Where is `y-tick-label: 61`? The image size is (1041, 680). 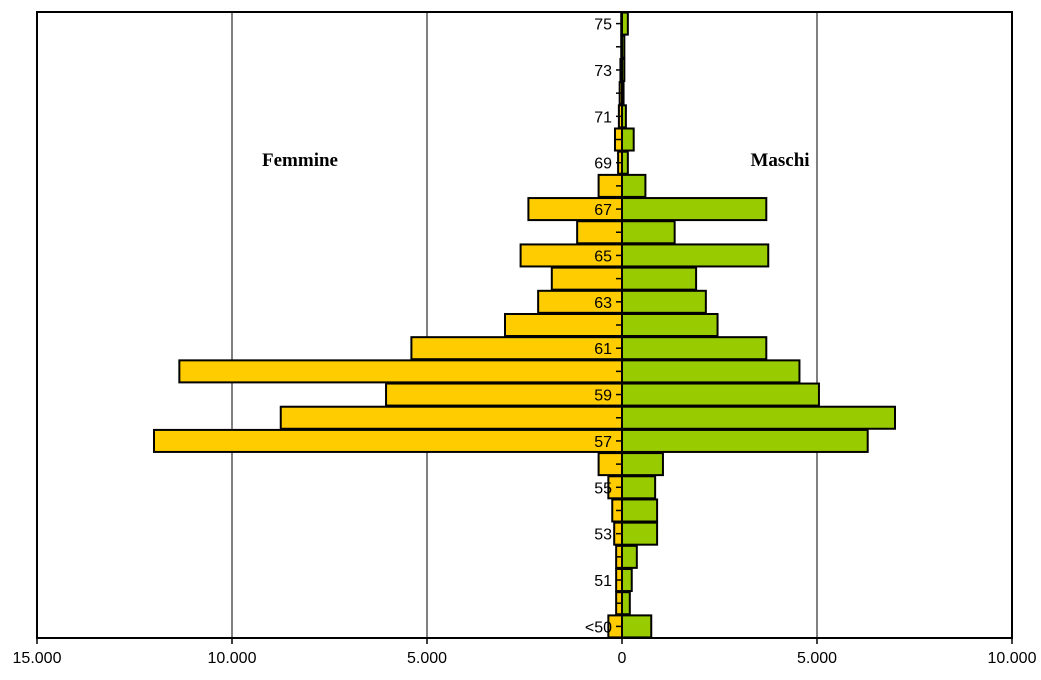 y-tick-label: 61 is located at coordinates (603, 349).